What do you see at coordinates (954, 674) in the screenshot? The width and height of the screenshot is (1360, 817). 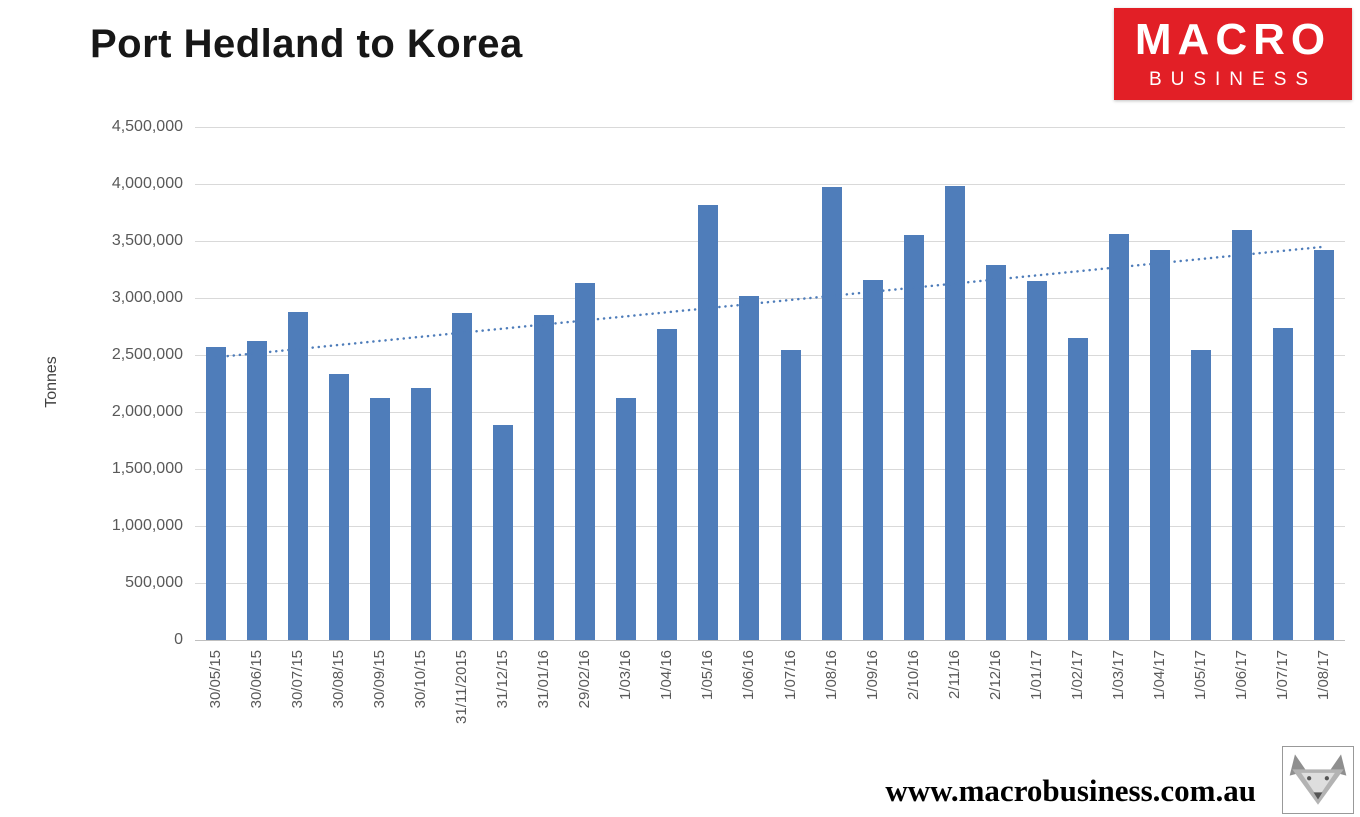 I see `x-tick-label: 2/11/16` at bounding box center [954, 674].